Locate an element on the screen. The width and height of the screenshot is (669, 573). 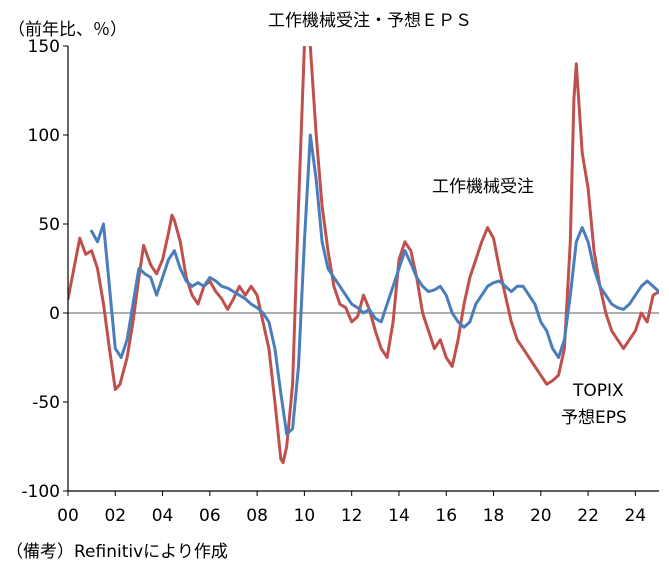
y-tick-label: 50 is located at coordinates (49, 225).